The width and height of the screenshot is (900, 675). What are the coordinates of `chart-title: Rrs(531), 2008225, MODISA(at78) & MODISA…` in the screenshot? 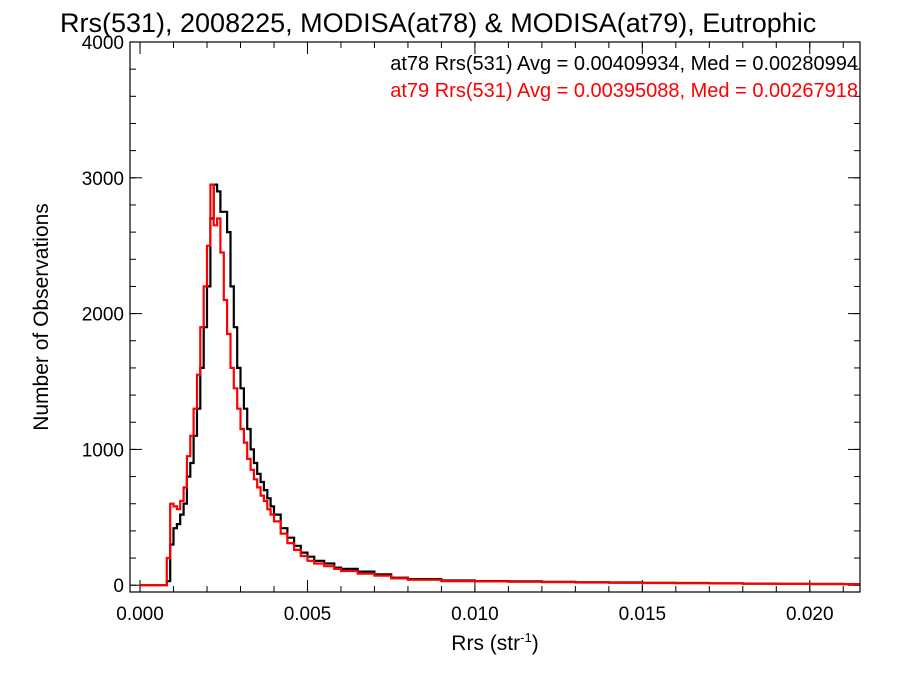 It's located at (438, 23).